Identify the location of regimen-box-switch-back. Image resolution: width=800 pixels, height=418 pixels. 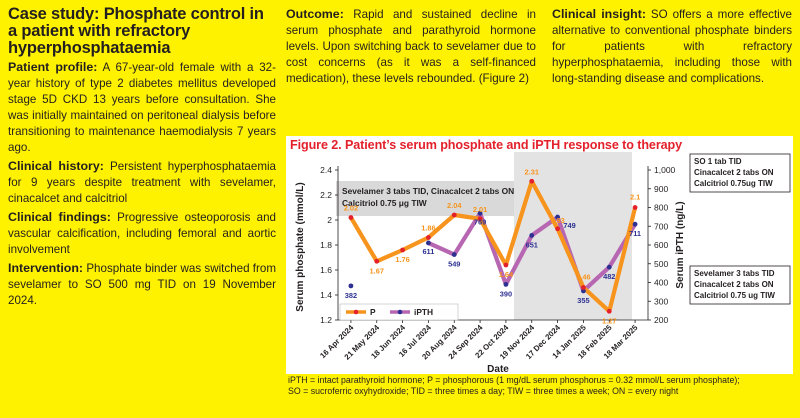
(740, 285).